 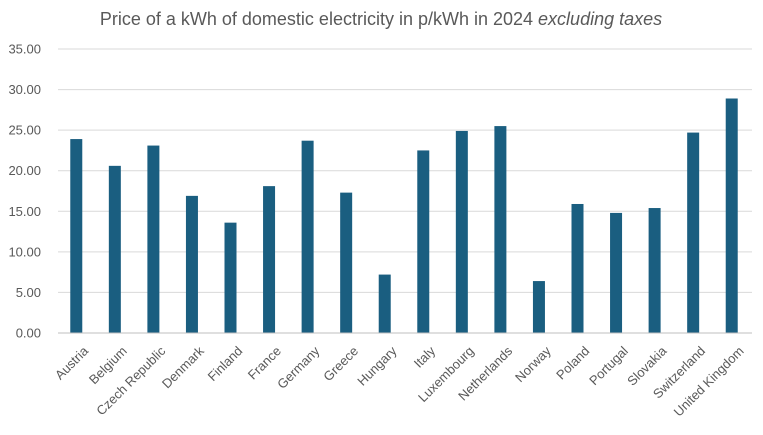 What do you see at coordinates (24, 89) in the screenshot?
I see `y-tick-label: 30.00` at bounding box center [24, 89].